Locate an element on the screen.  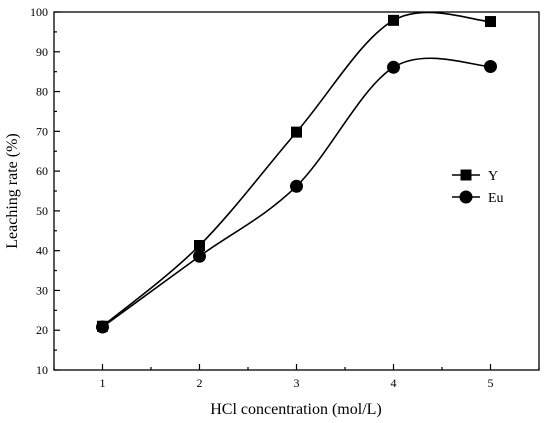
x-axis-ticks: 1 2 3 4 5 is located at coordinates (296, 377).